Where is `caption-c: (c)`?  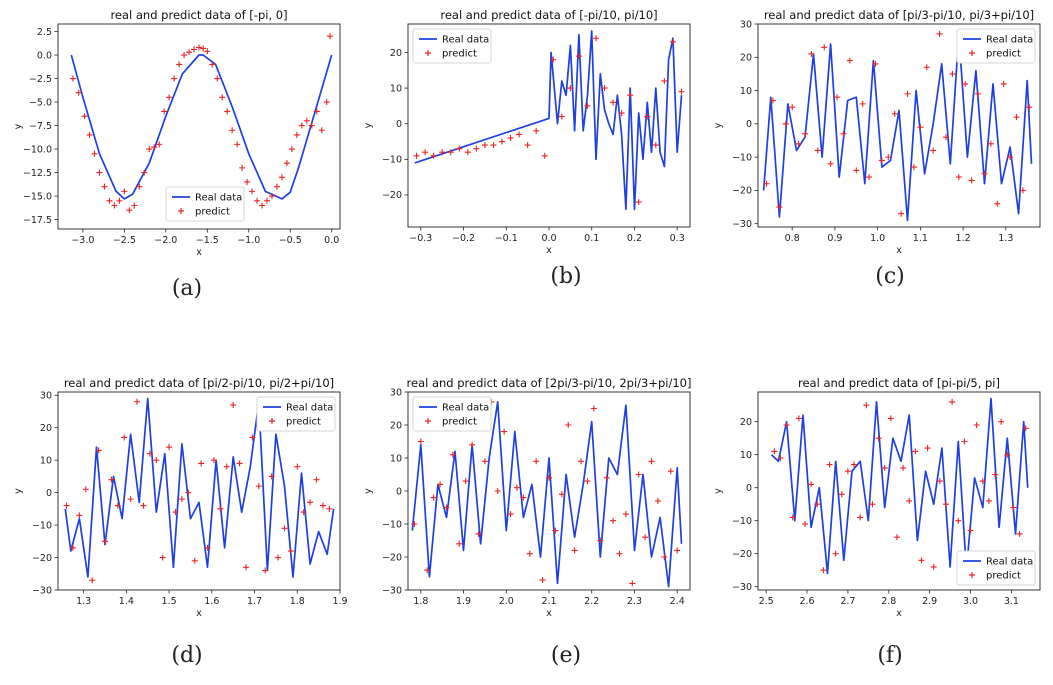 caption-c: (c) is located at coordinates (890, 276).